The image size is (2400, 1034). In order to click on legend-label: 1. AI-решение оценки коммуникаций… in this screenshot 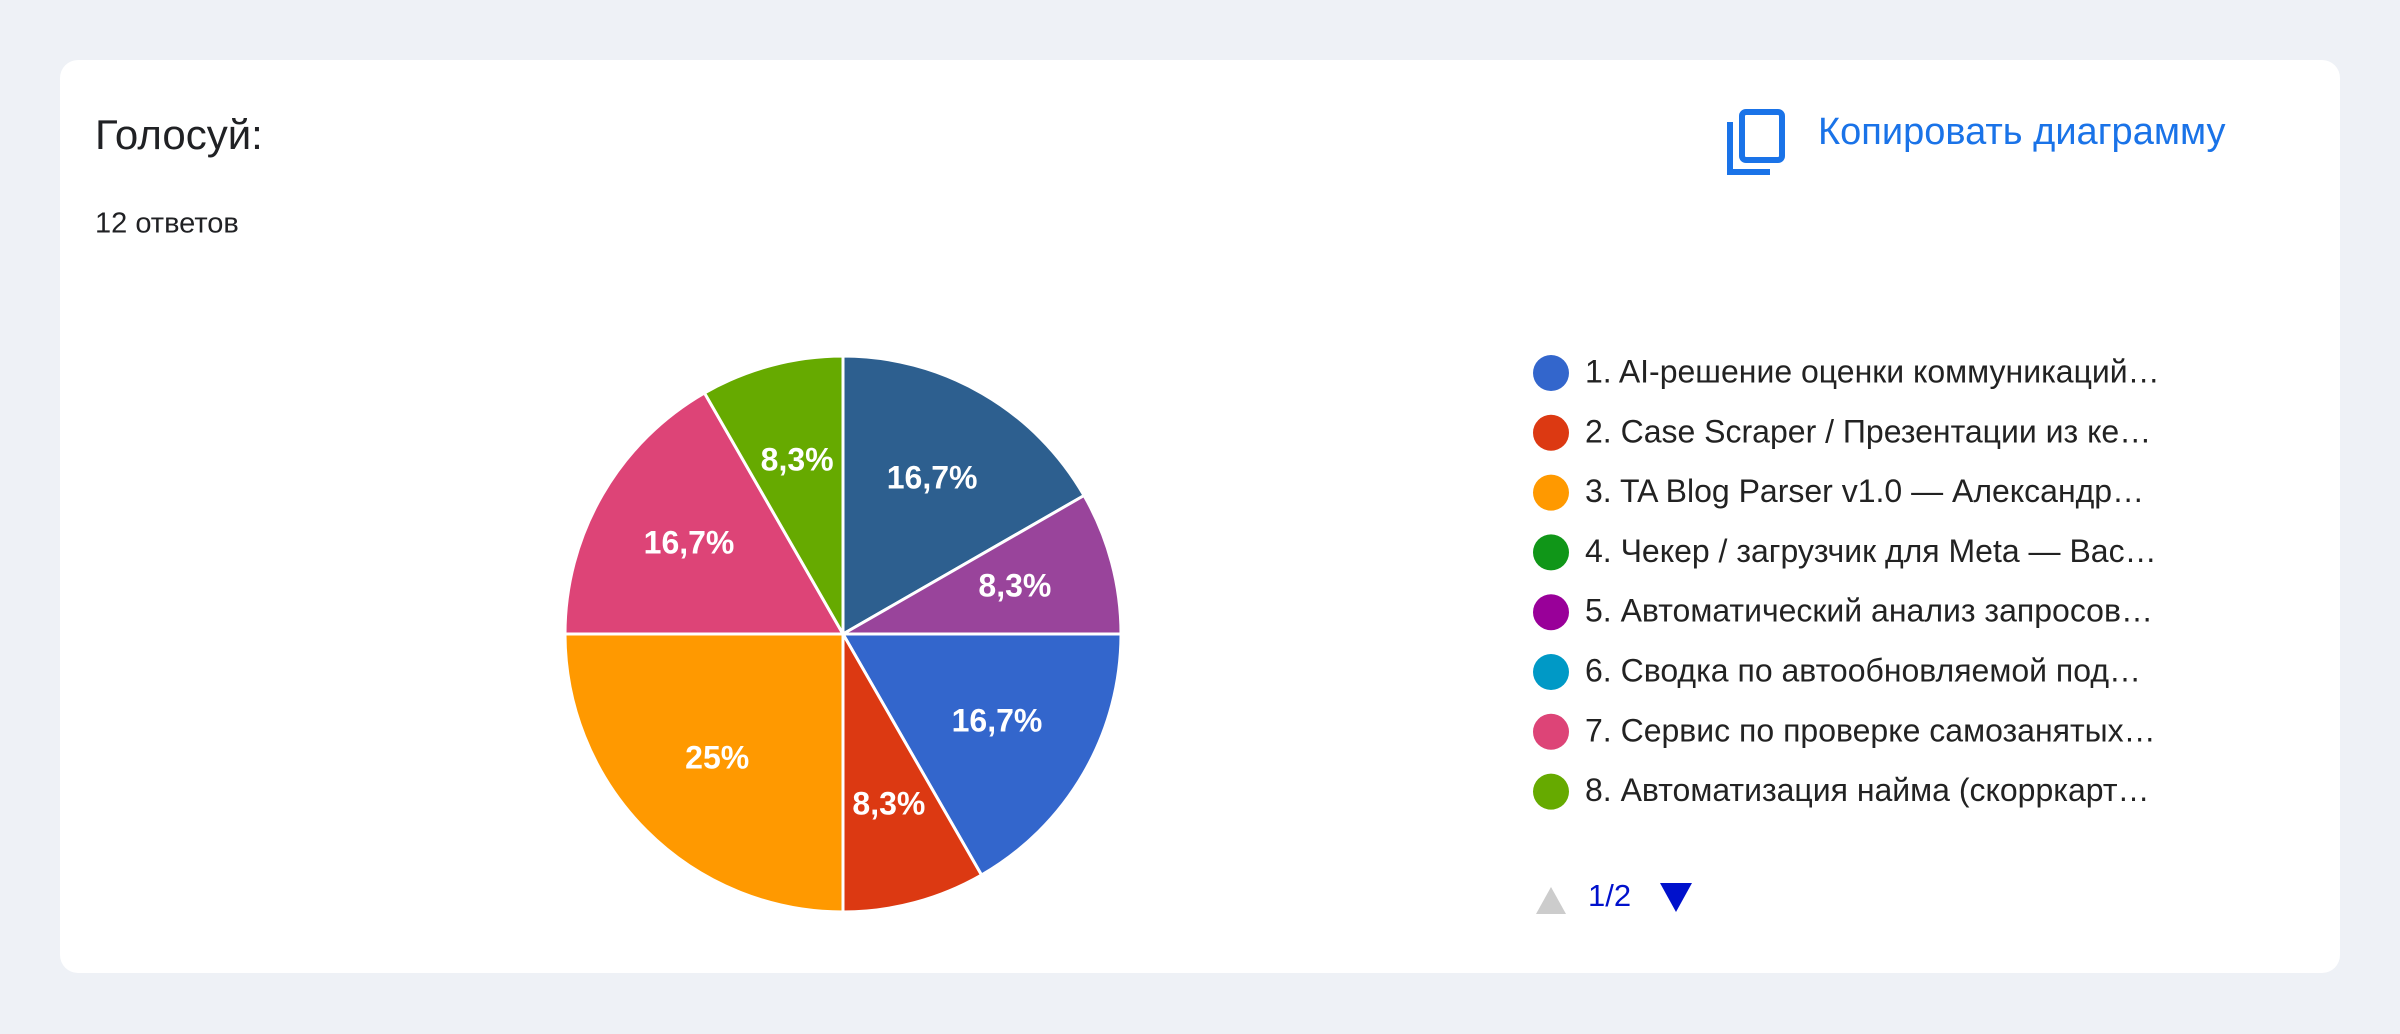, I will do `click(1872, 371)`.